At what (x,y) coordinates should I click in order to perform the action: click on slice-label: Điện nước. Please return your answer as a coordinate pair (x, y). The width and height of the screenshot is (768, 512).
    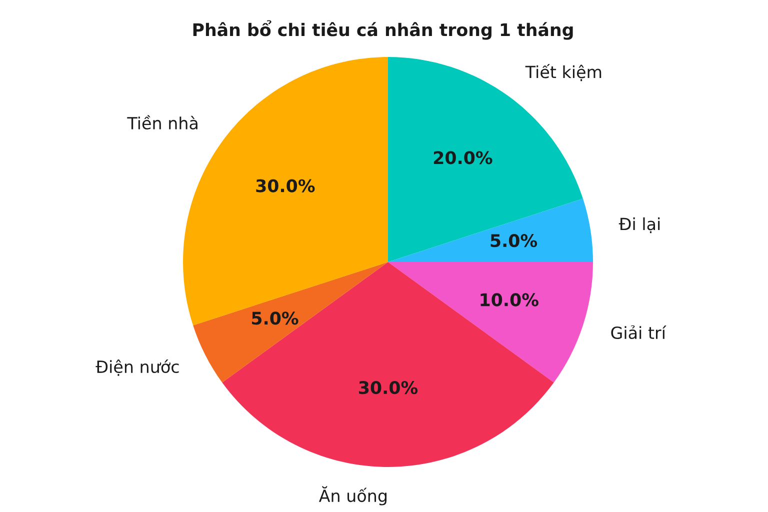
    Looking at the image, I should click on (137, 367).